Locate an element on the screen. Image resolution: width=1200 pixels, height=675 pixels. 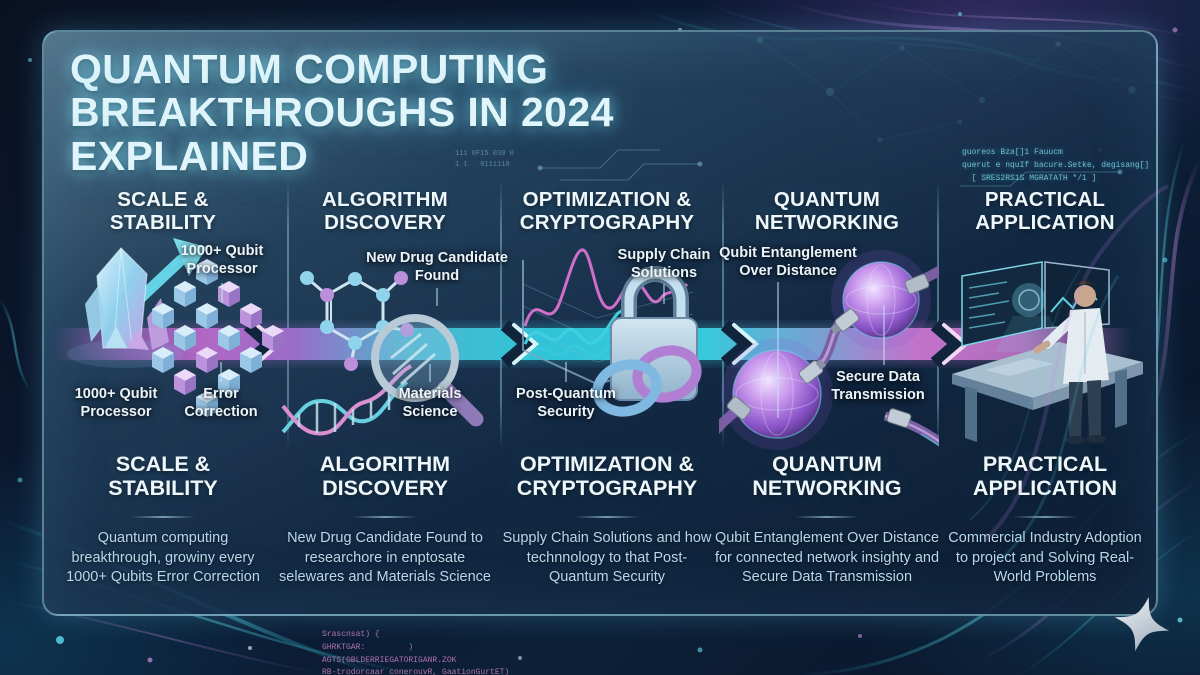
qubit-sphere-icon is located at coordinates (881, 300).